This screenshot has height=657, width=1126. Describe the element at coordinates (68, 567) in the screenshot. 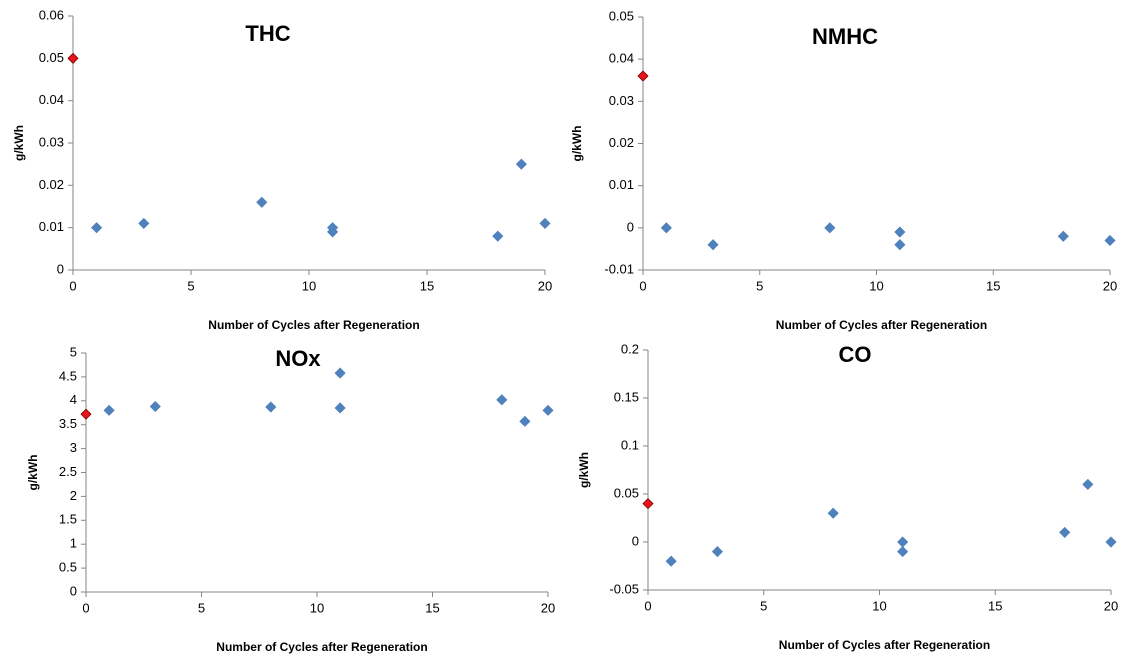

I see `y-tick-label: 0.5` at that location.